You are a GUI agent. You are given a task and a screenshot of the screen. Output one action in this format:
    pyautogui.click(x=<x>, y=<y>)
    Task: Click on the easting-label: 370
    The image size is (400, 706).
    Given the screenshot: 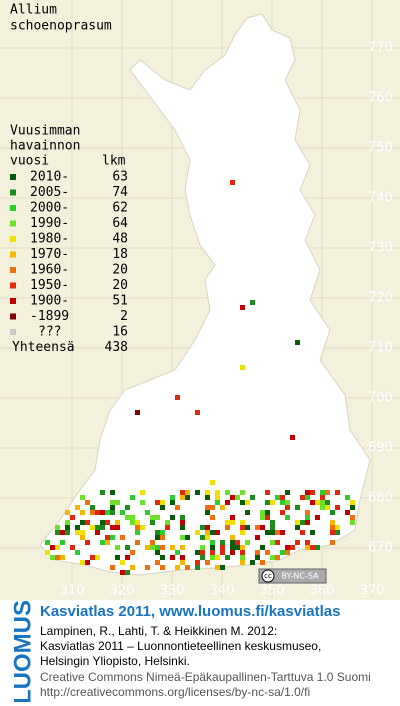 What is the action you would take?
    pyautogui.click(x=372, y=591)
    